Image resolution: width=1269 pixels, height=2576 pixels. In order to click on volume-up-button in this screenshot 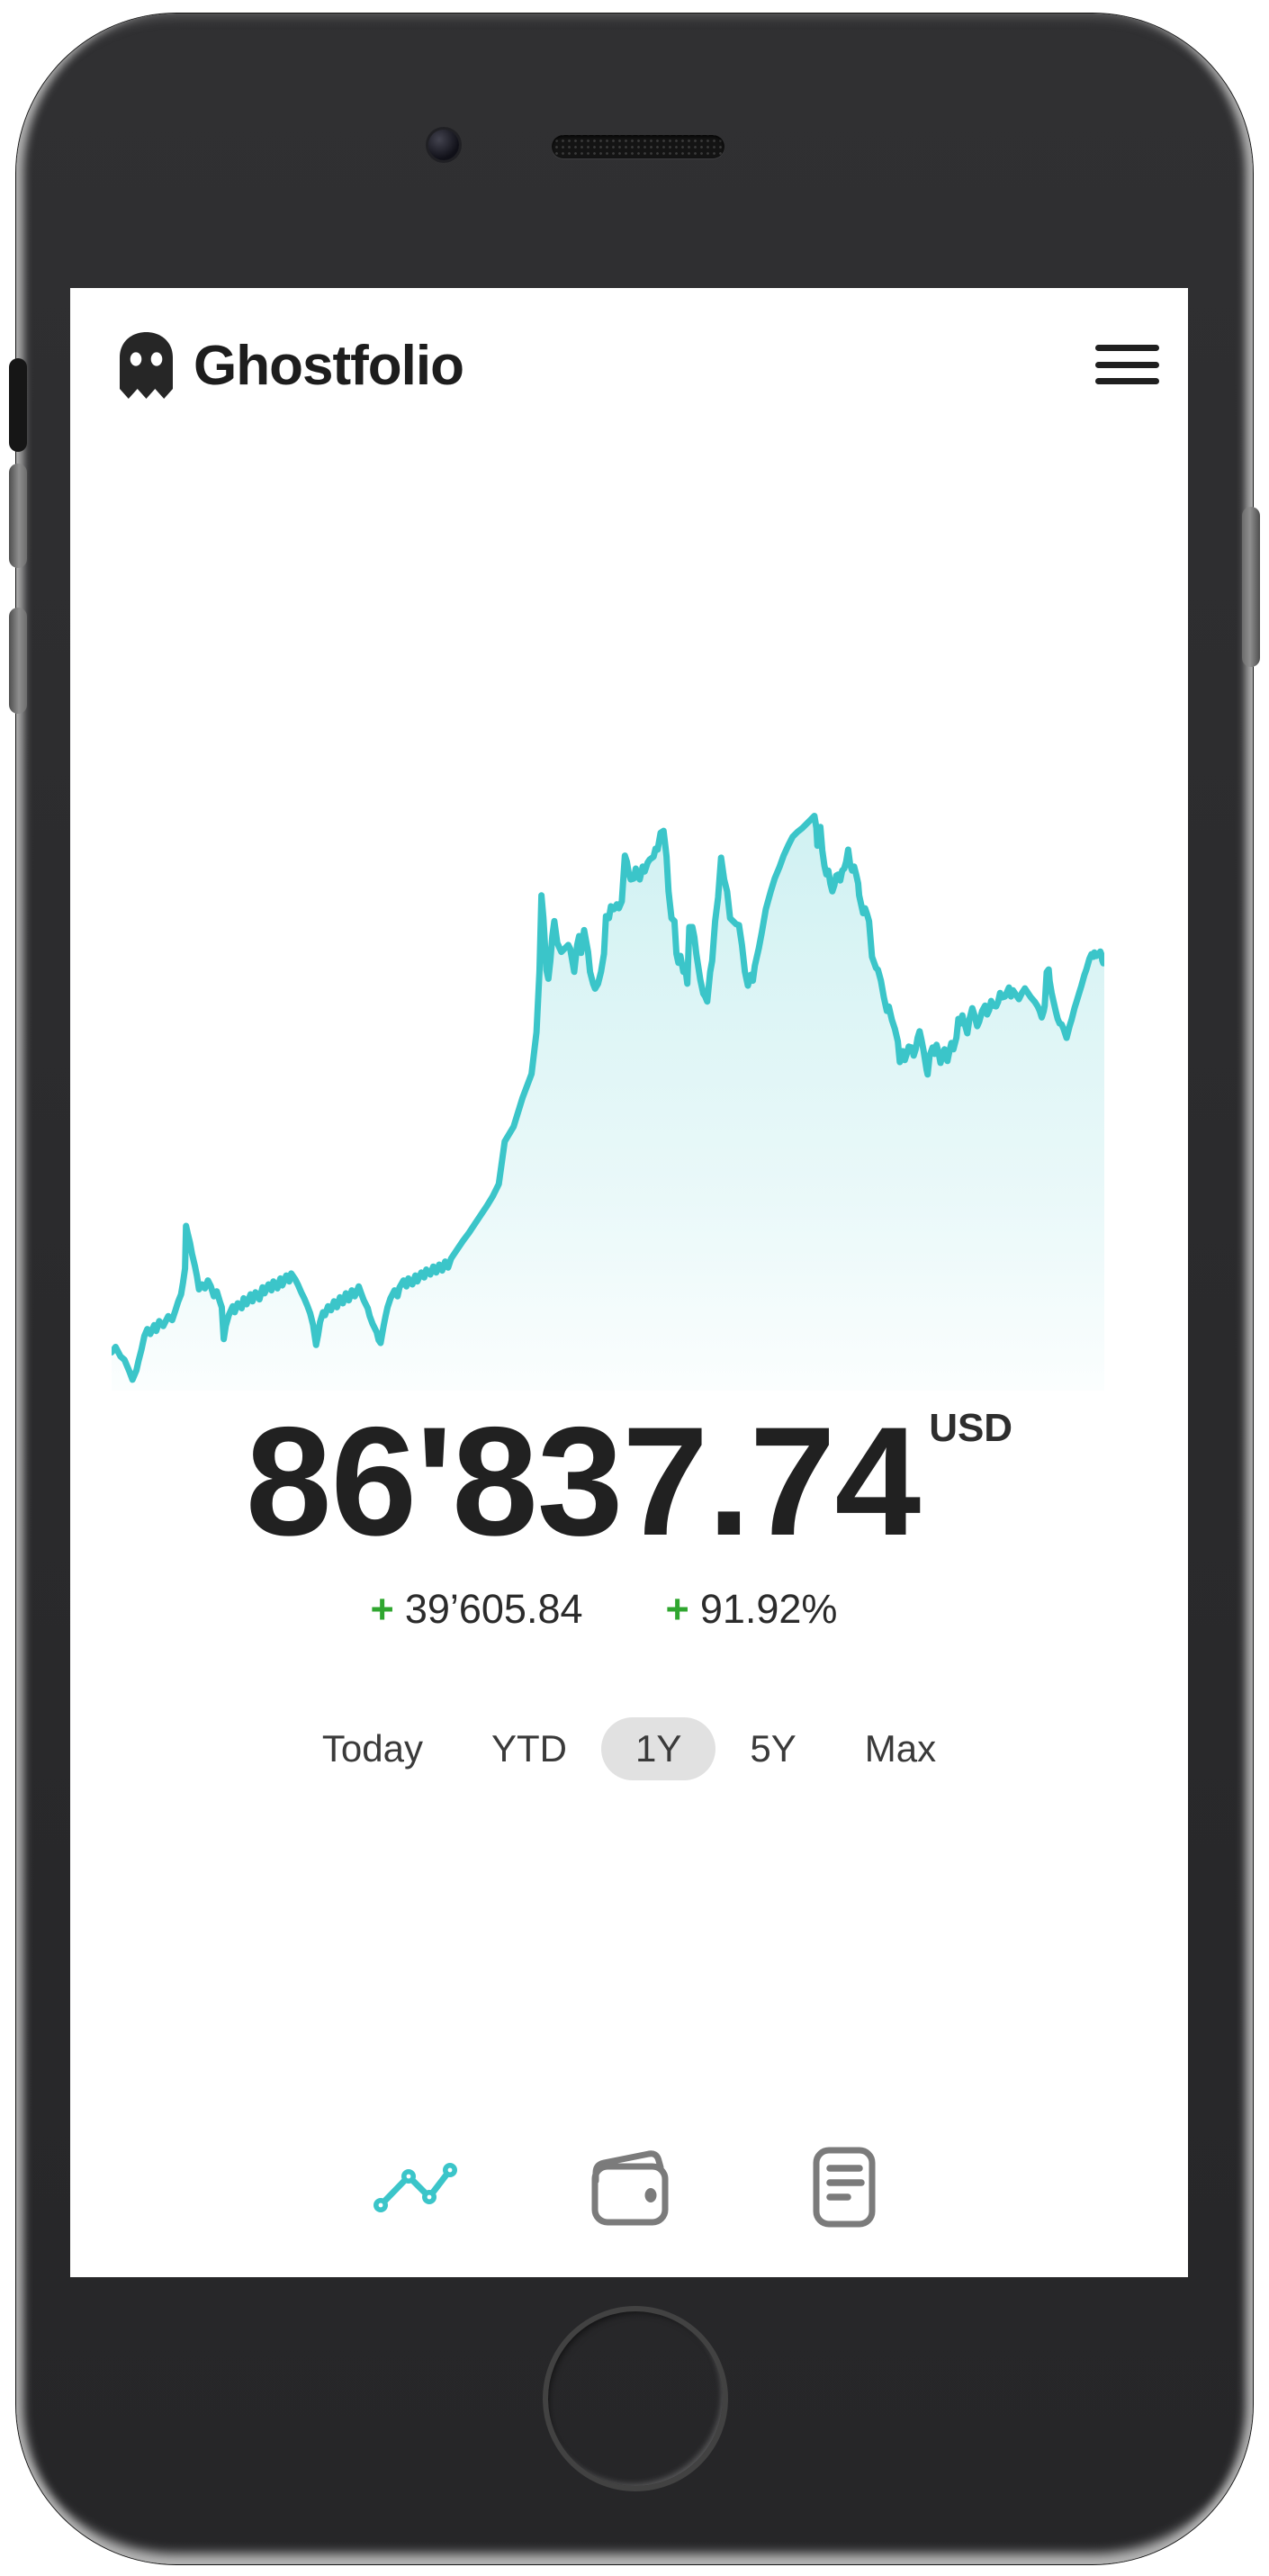, I will do `click(18, 516)`.